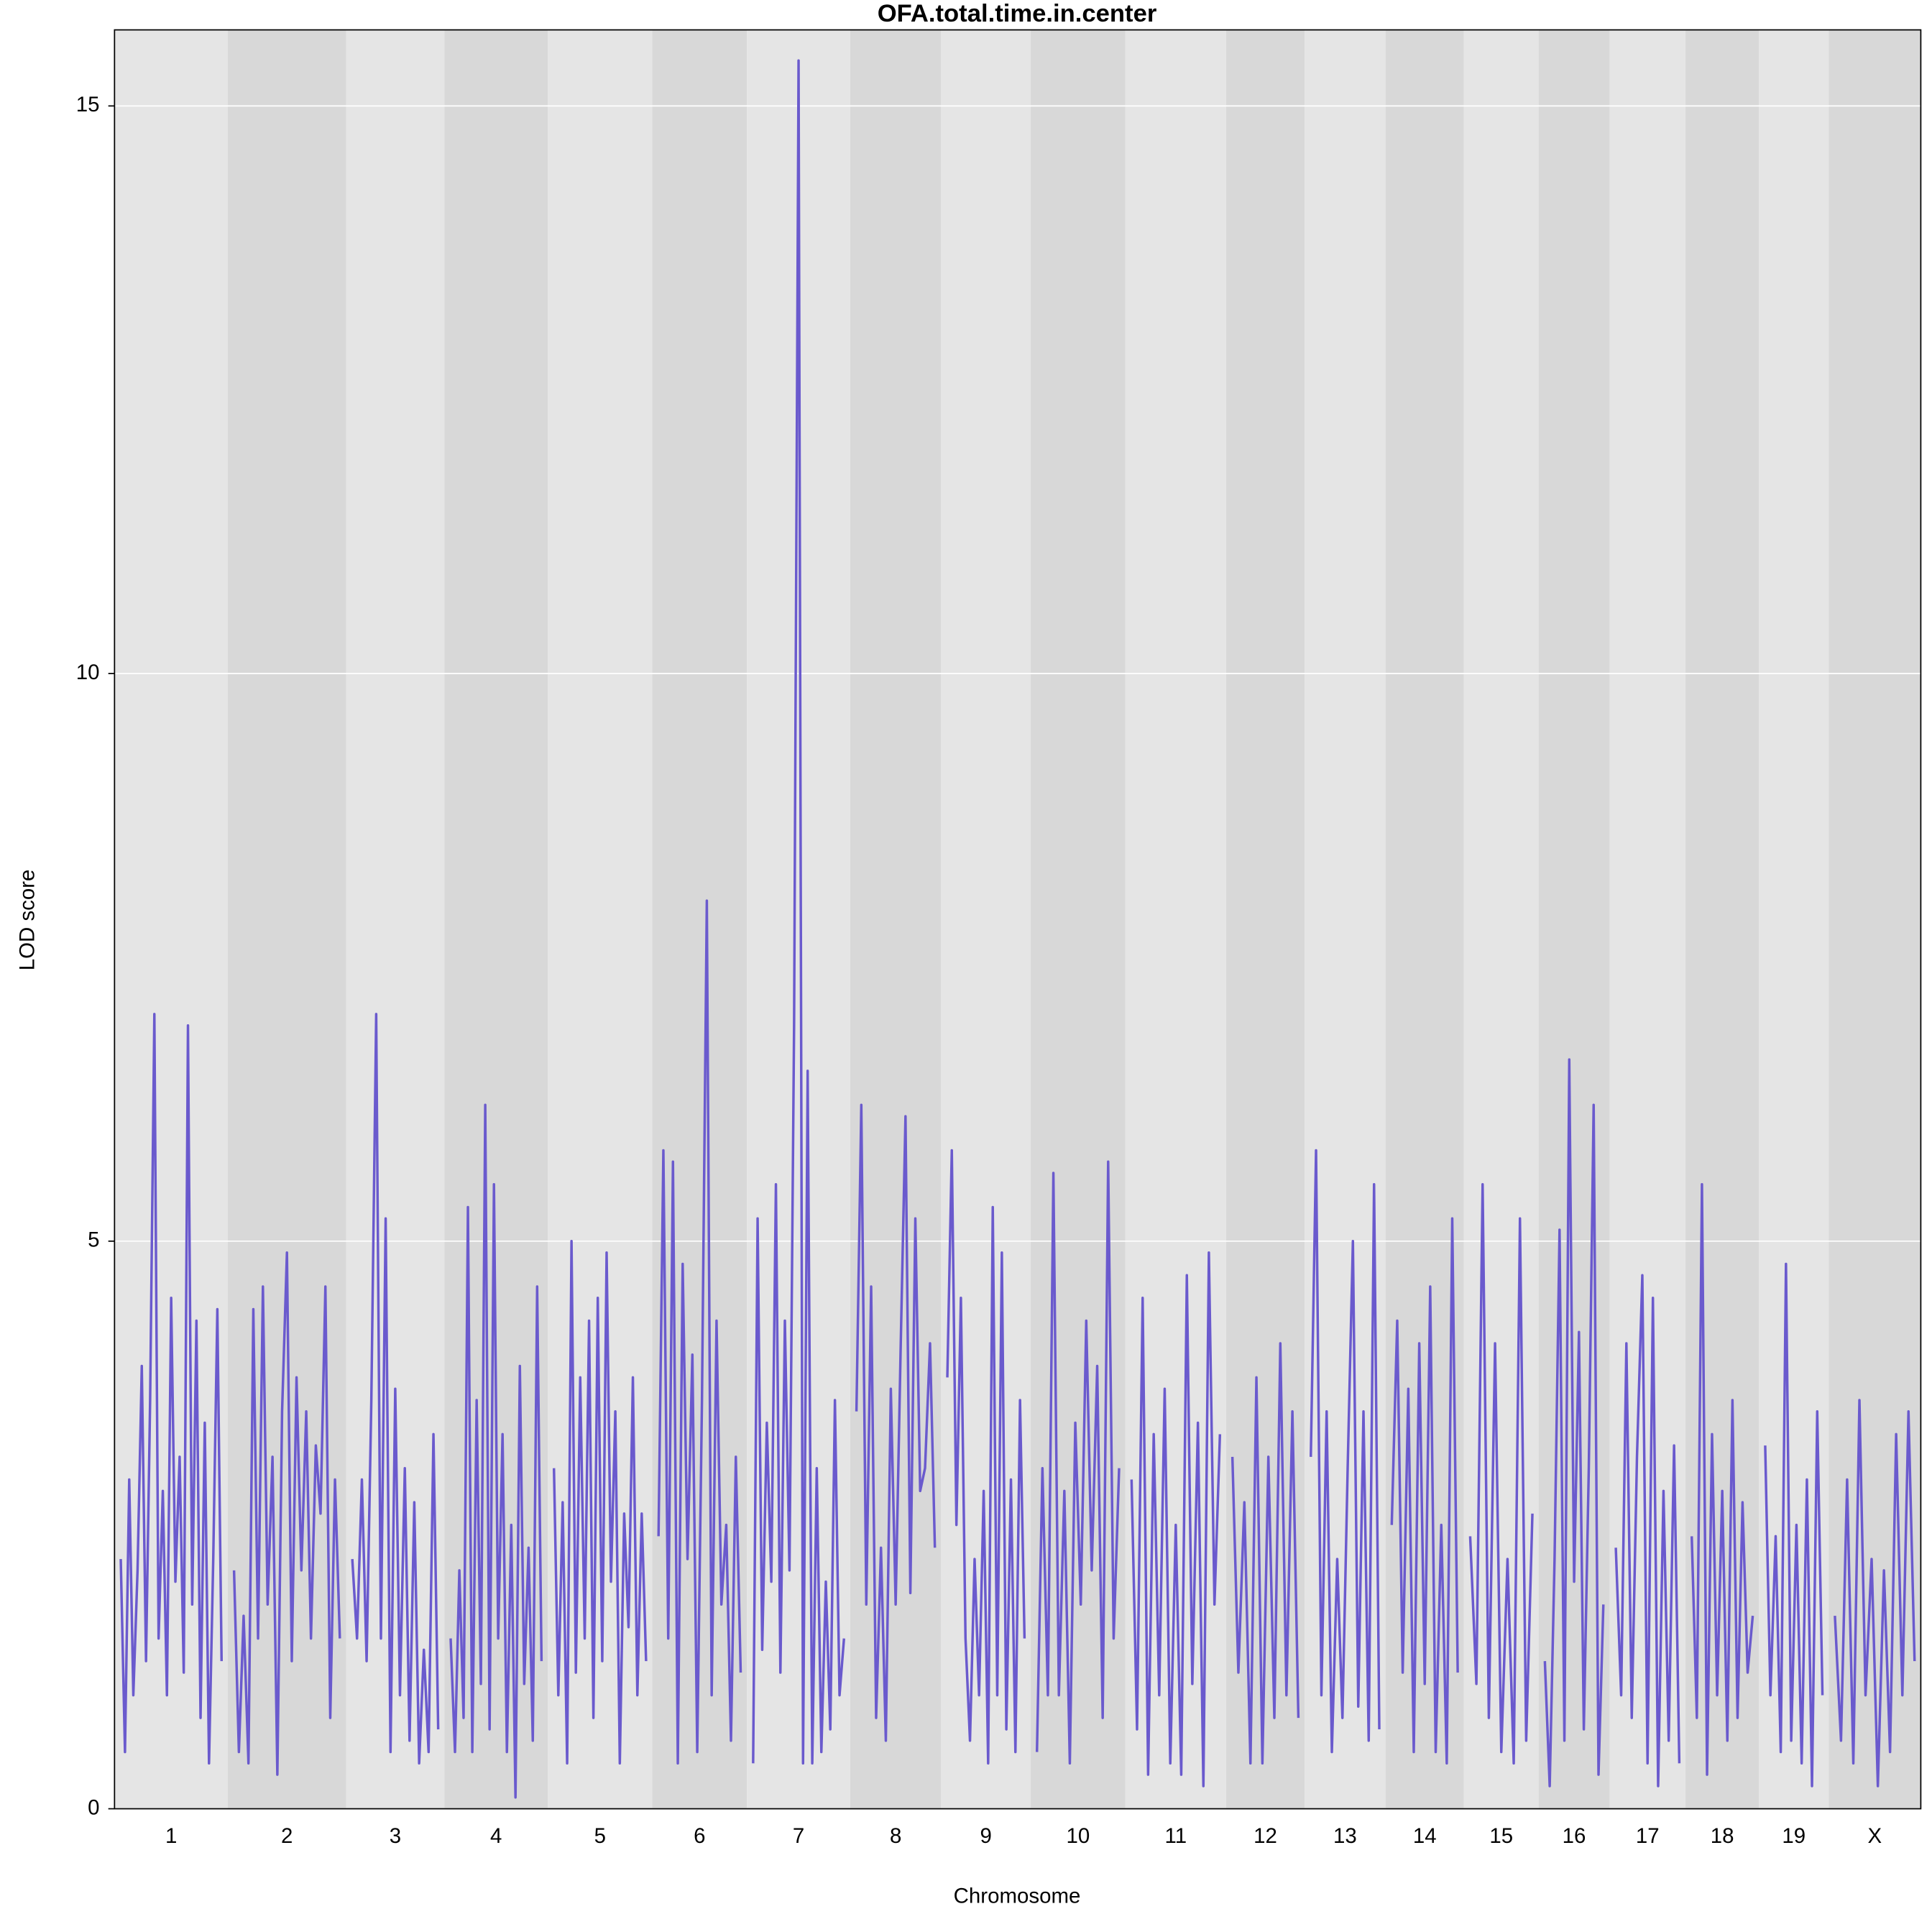  What do you see at coordinates (1648, 1836) in the screenshot?
I see `x-tick-label: 17` at bounding box center [1648, 1836].